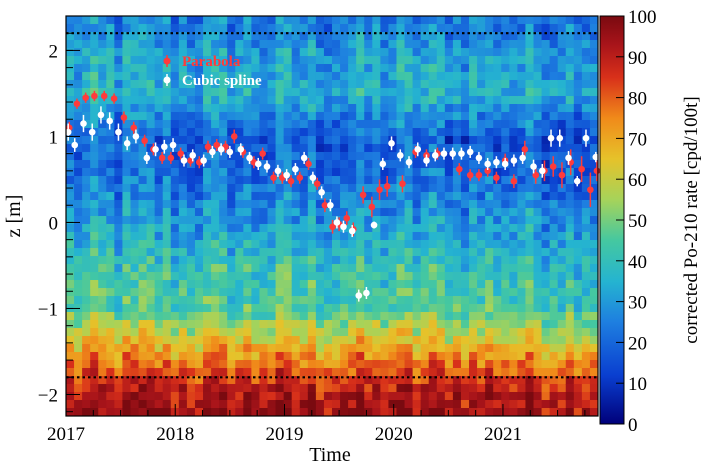  What do you see at coordinates (59, 222) in the screenshot?
I see `y-axis-ticks: 210−1−2` at bounding box center [59, 222].